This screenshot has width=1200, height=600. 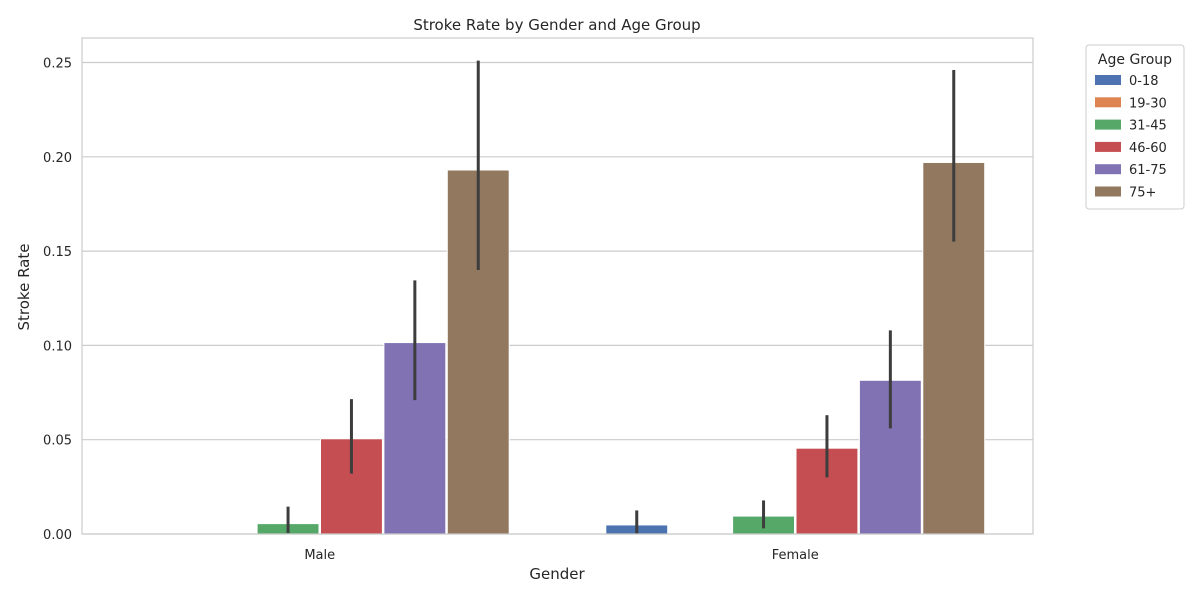 I want to click on y-tick-label: 0.10, so click(x=57, y=346).